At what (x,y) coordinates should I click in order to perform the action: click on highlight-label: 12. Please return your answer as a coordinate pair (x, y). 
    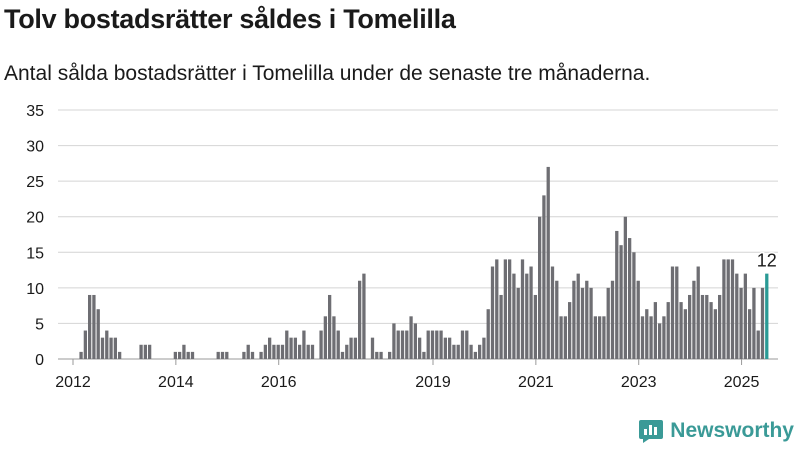
    Looking at the image, I should click on (767, 261).